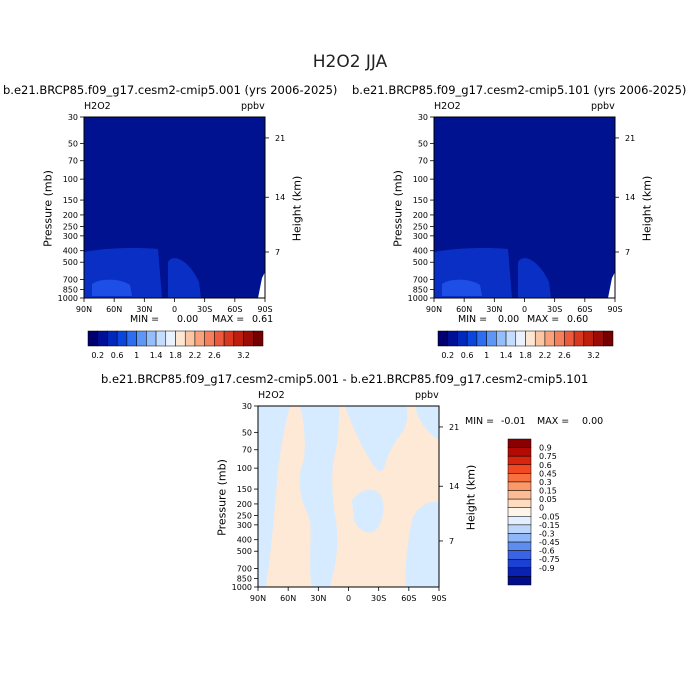 This screenshot has height=700, width=700. Describe the element at coordinates (184, 278) in the screenshot. I see `panel-1-lower-band-south` at that location.